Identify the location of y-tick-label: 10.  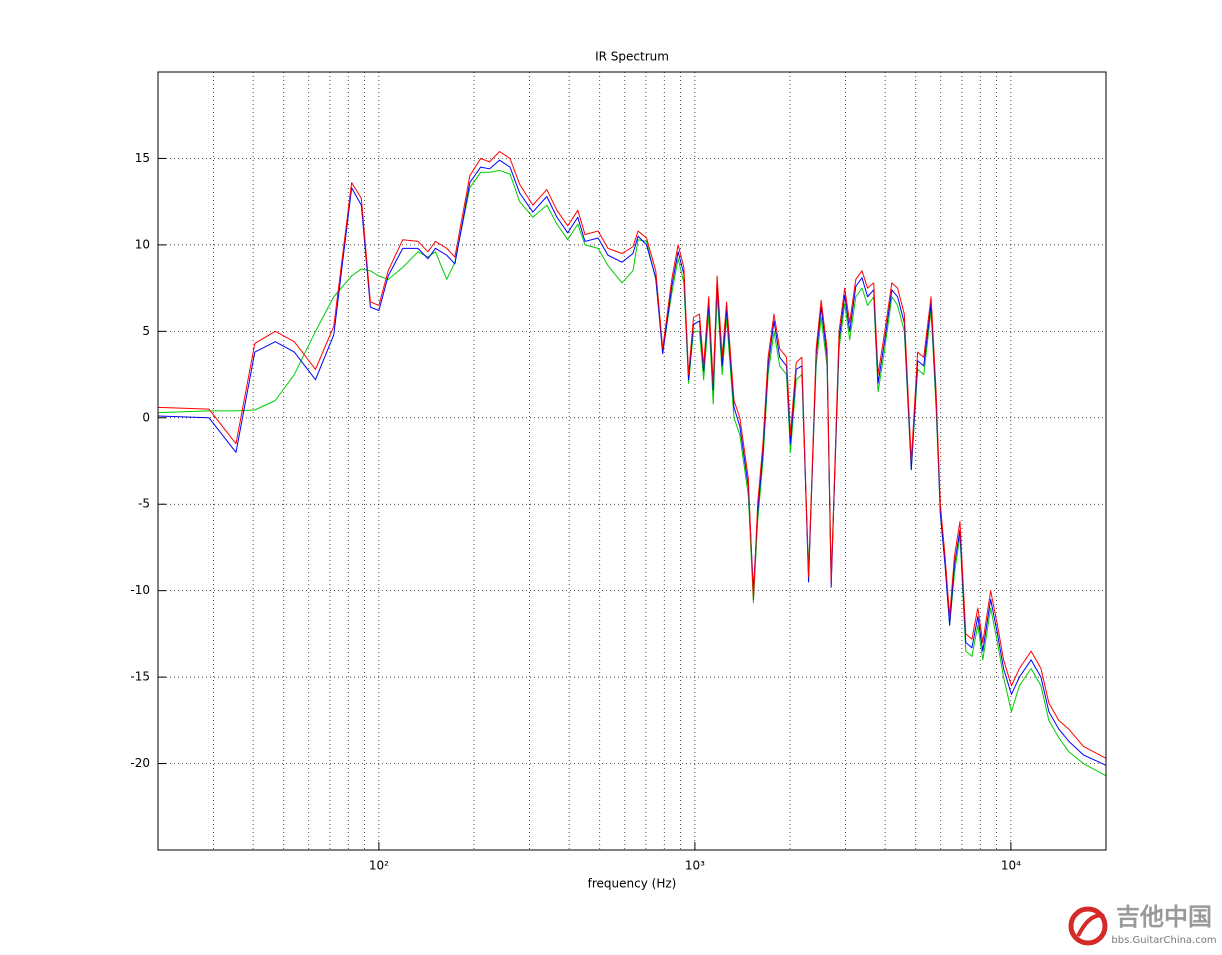
(142, 244).